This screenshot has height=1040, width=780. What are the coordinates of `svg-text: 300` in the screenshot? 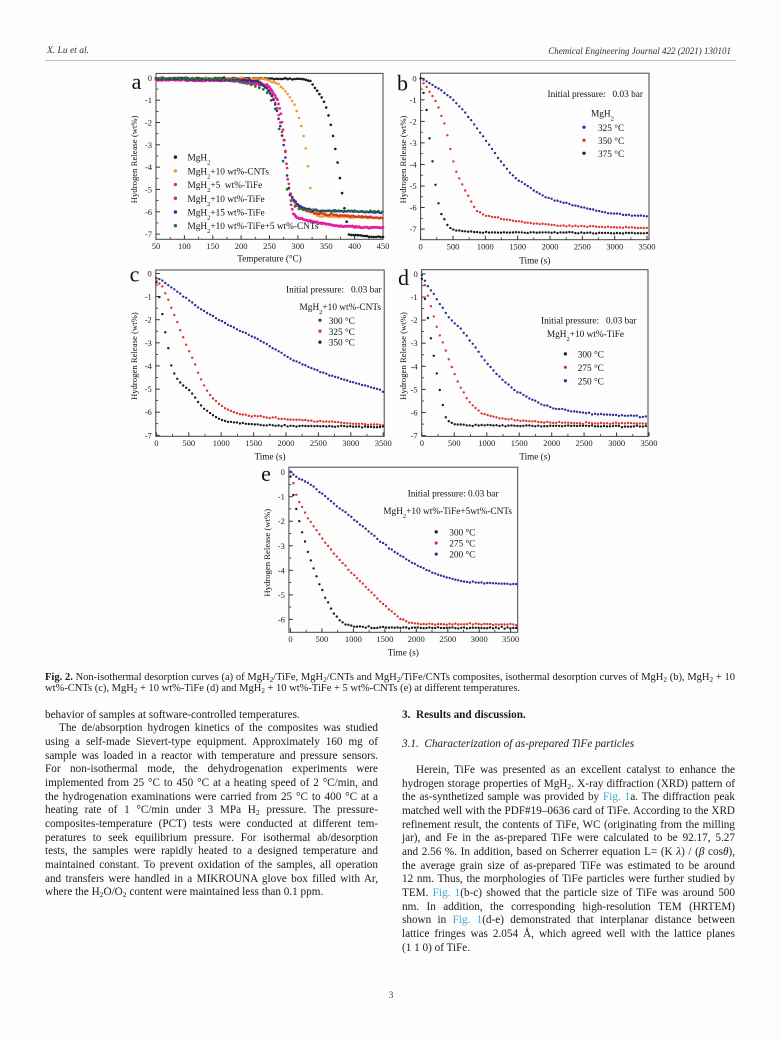 It's located at (298, 246).